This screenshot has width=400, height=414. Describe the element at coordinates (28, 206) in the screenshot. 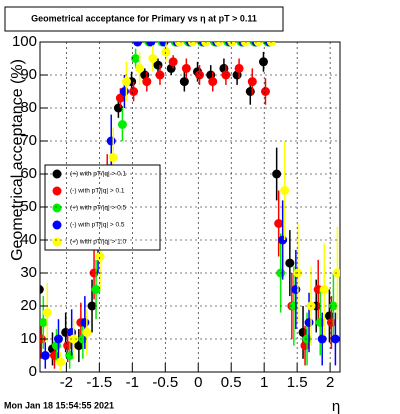

I see `y-tick-label: 50` at that location.